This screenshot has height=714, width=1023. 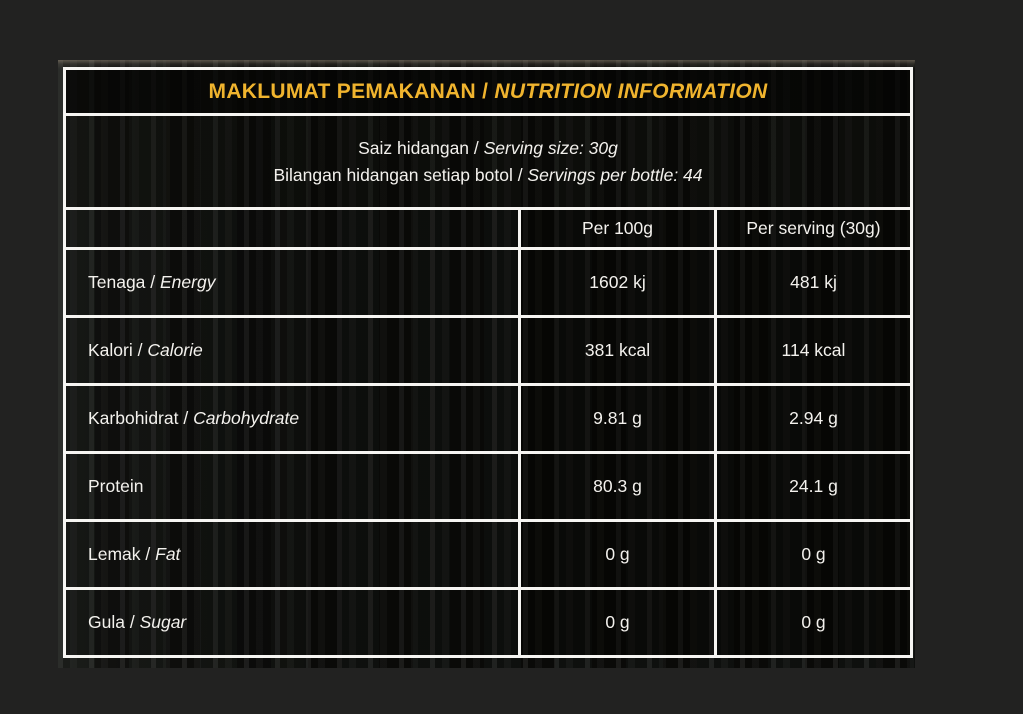 What do you see at coordinates (292, 350) in the screenshot?
I see `row-label: Kalori / Calorie` at bounding box center [292, 350].